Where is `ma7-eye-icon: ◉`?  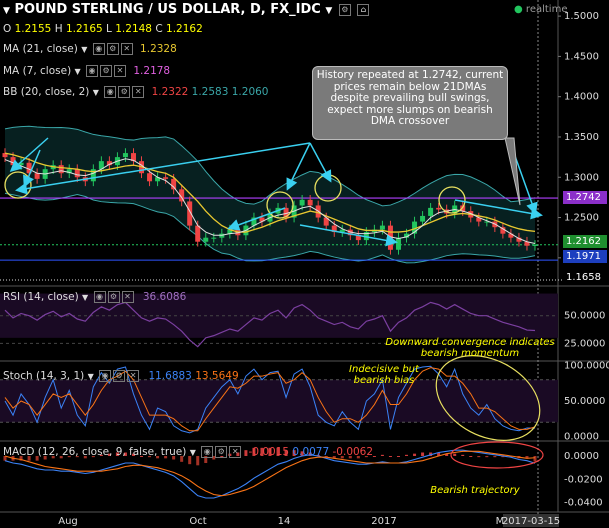
ma7-eye-icon: ◉ is located at coordinates (92, 71).